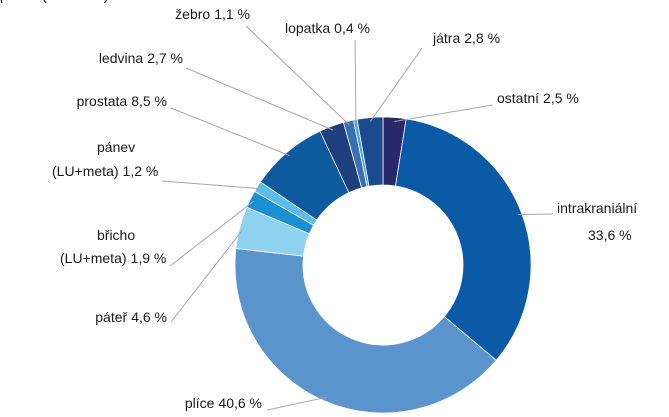 The width and height of the screenshot is (669, 417). I want to click on slice-label: prostata 8,5 %, so click(122, 101).